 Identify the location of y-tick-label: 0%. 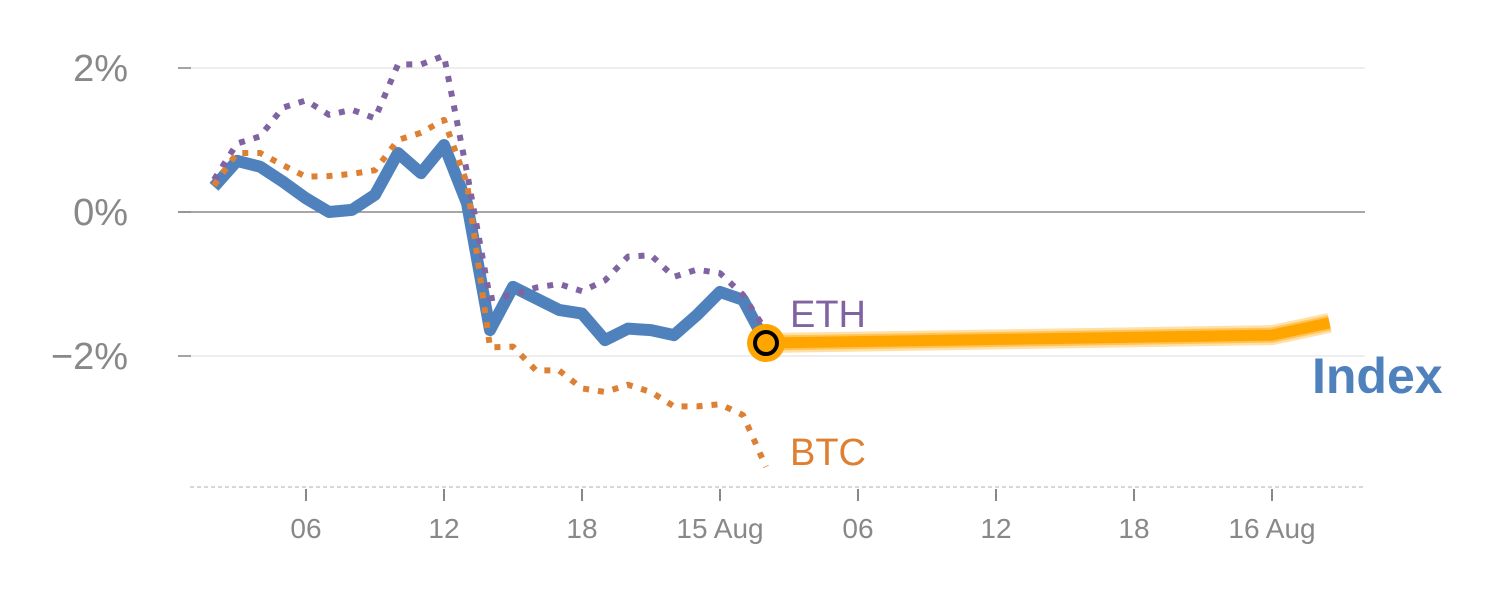
(100, 213).